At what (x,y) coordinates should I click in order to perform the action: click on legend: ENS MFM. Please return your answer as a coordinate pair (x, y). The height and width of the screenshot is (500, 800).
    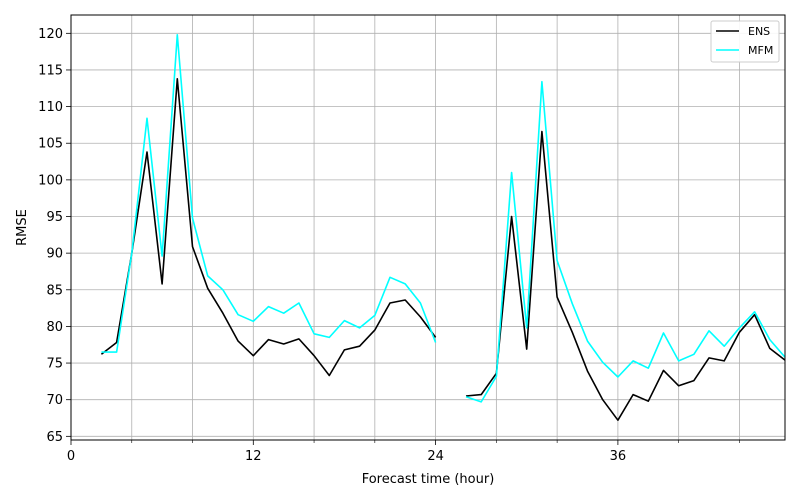
    Looking at the image, I should click on (745, 41).